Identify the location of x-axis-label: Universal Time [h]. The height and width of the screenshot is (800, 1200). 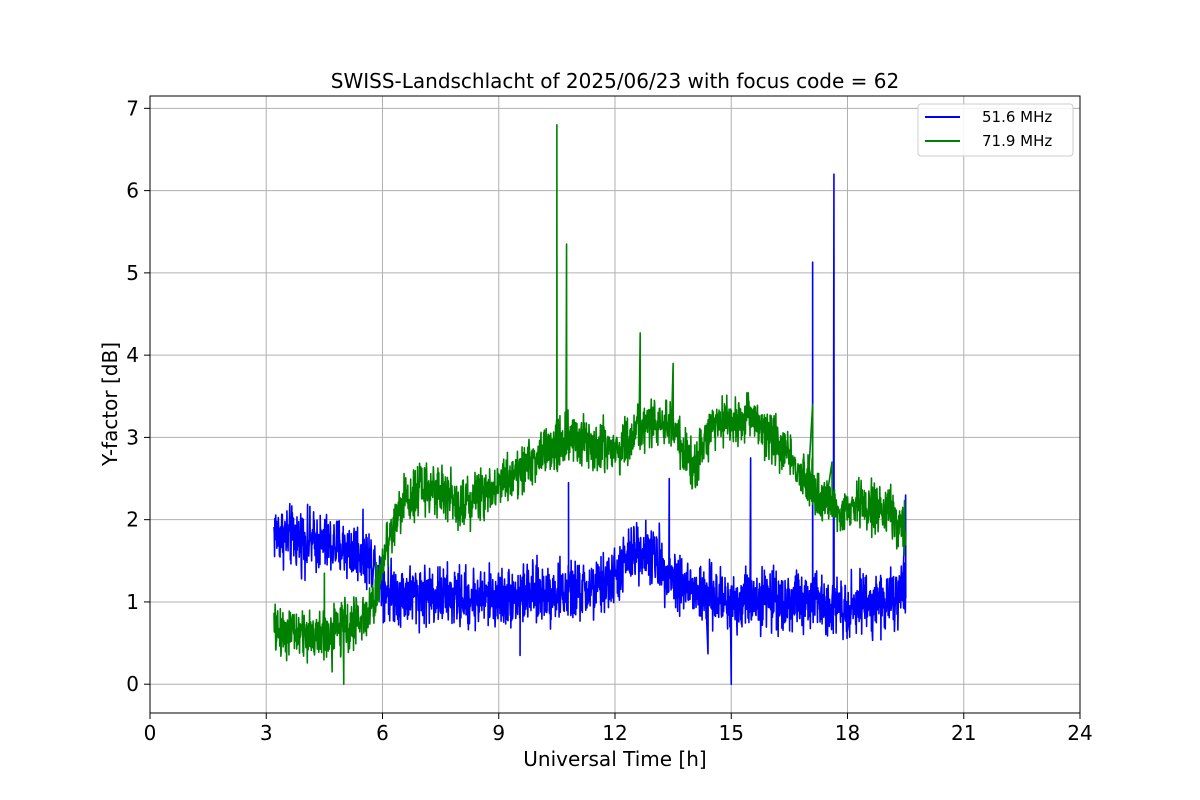
(614, 759).